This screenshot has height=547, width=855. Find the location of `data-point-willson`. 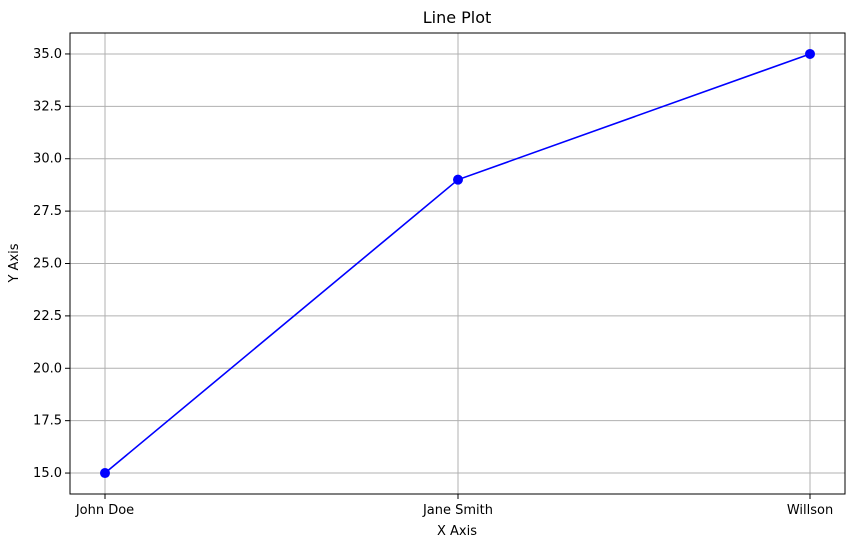

data-point-willson is located at coordinates (810, 53).